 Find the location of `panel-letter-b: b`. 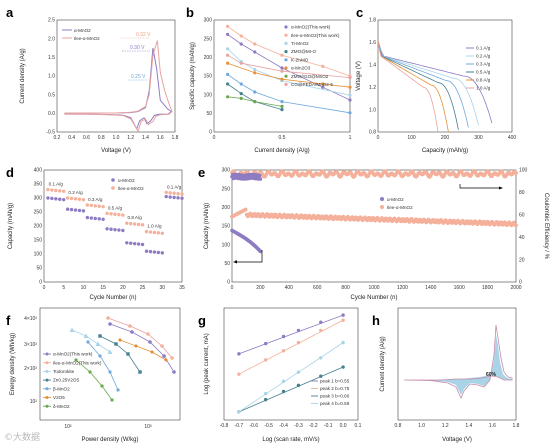

panel-letter-b: b is located at coordinates (190, 12).